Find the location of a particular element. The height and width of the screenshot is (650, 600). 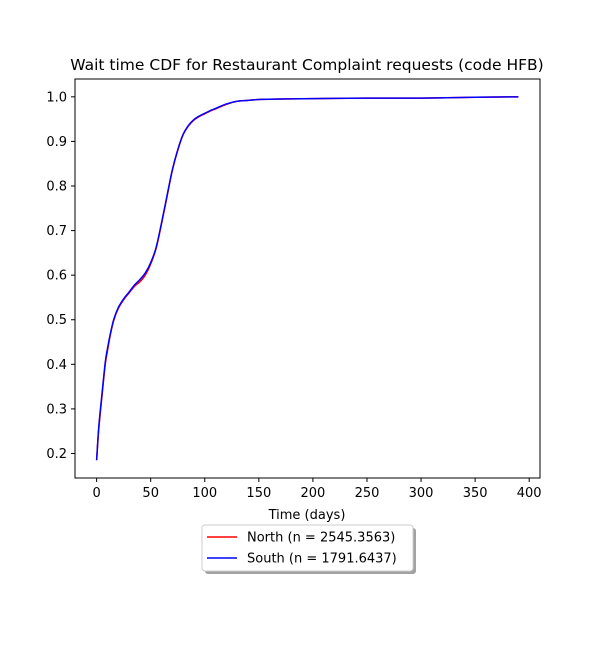

x-tick-label: 200 is located at coordinates (312, 493).